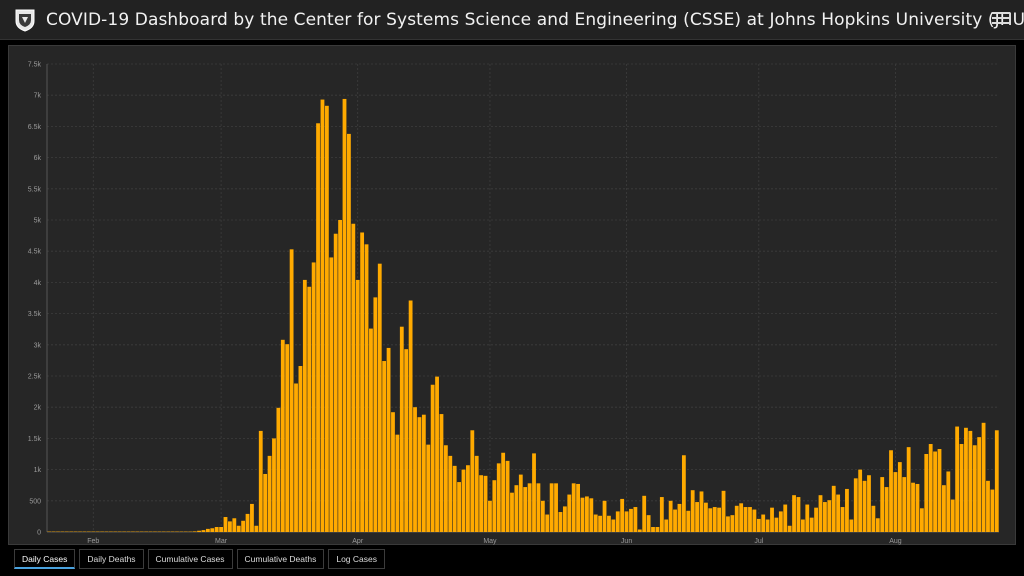  I want to click on tab-log-cases: Log Cases, so click(356, 559).